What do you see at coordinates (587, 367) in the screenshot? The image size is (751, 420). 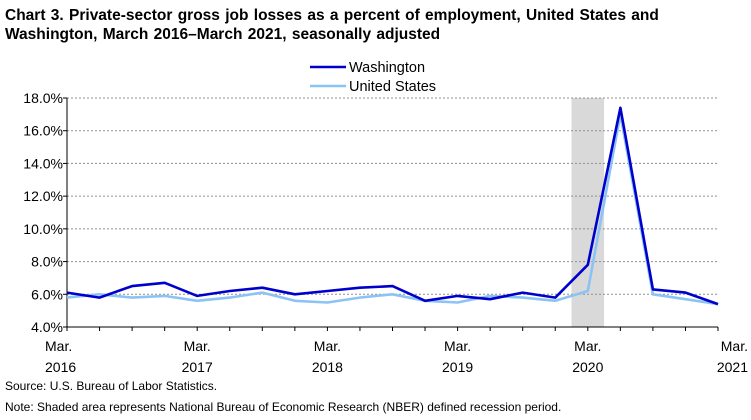 I see `x-tick-label-year: 2020` at bounding box center [587, 367].